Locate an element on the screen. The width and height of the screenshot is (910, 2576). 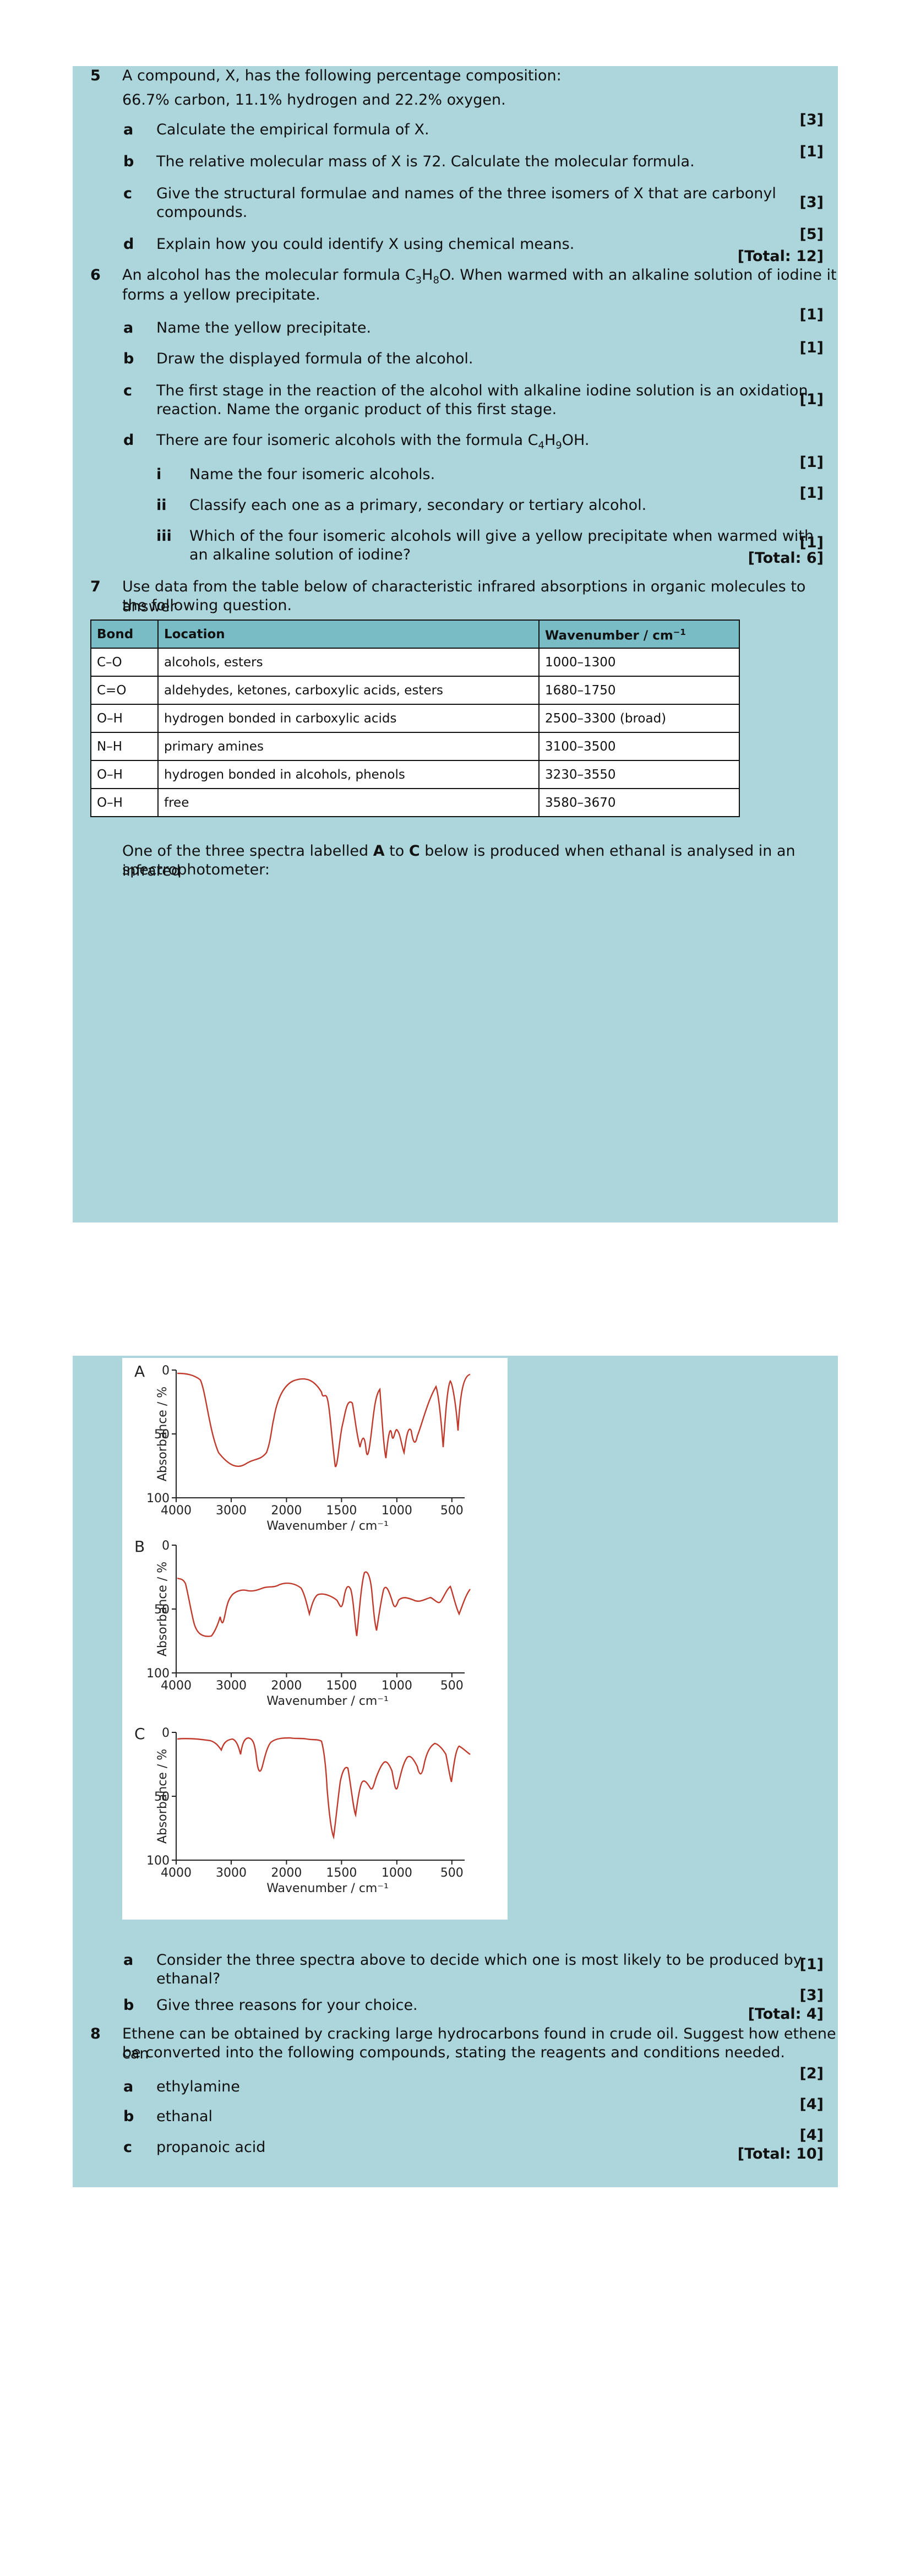
question-number: 6 is located at coordinates (96, 276).